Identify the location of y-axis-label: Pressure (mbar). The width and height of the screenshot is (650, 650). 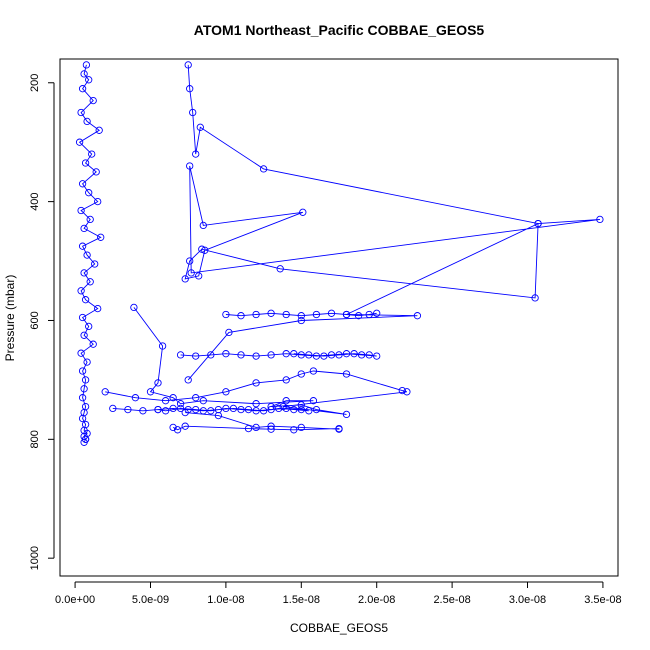
(10, 318).